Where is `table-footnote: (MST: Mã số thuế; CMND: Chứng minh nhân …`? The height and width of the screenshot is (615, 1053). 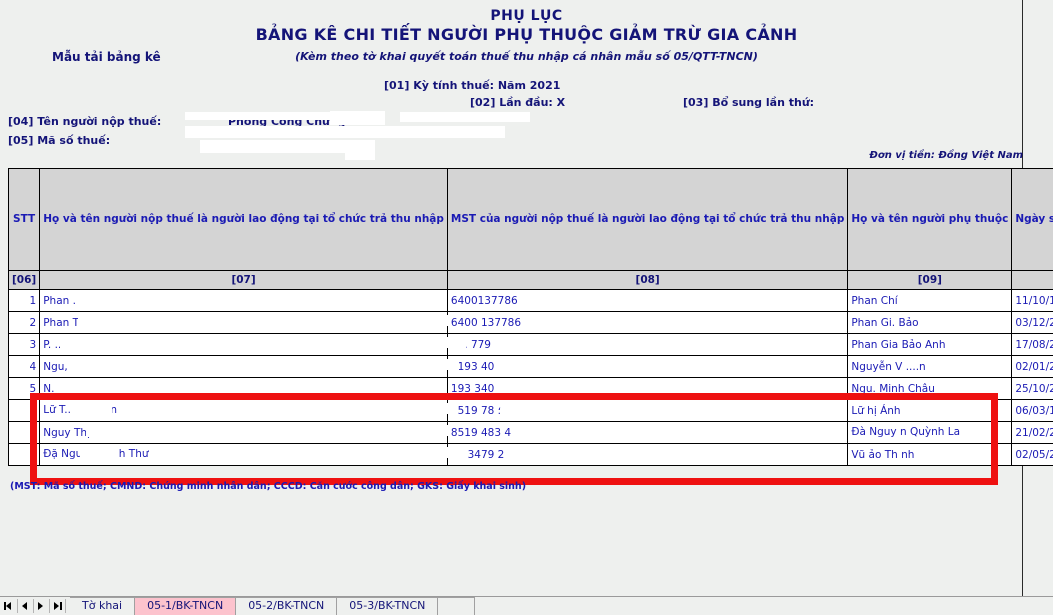 table-footnote: (MST: Mã số thuế; CMND: Chứng minh nhân … is located at coordinates (268, 486).